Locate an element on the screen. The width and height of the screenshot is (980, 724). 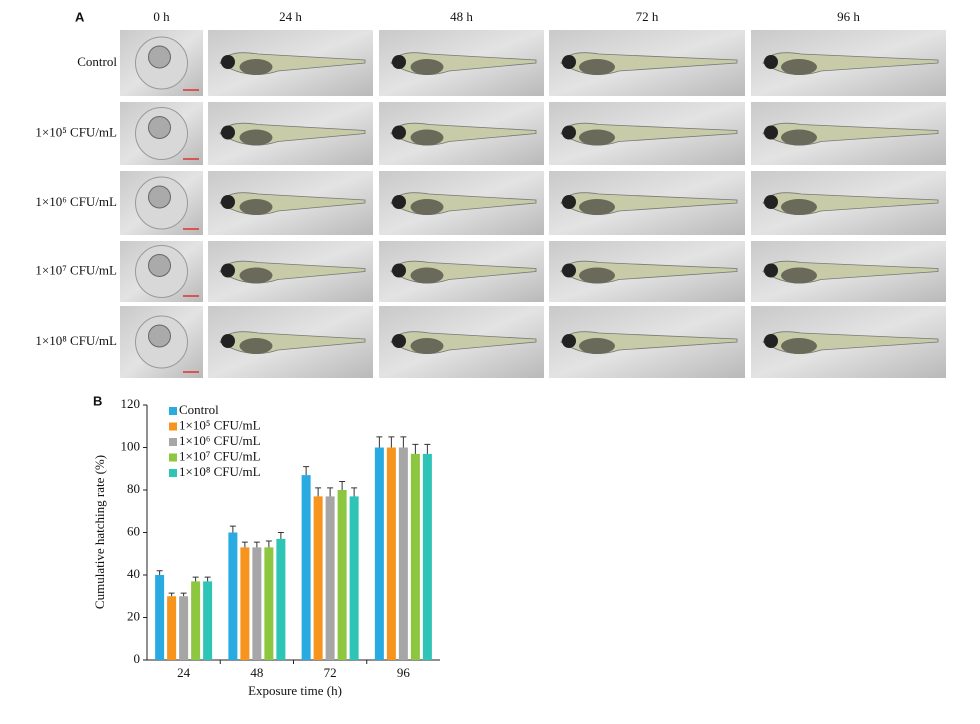
row-label: Control is located at coordinates (97, 61).